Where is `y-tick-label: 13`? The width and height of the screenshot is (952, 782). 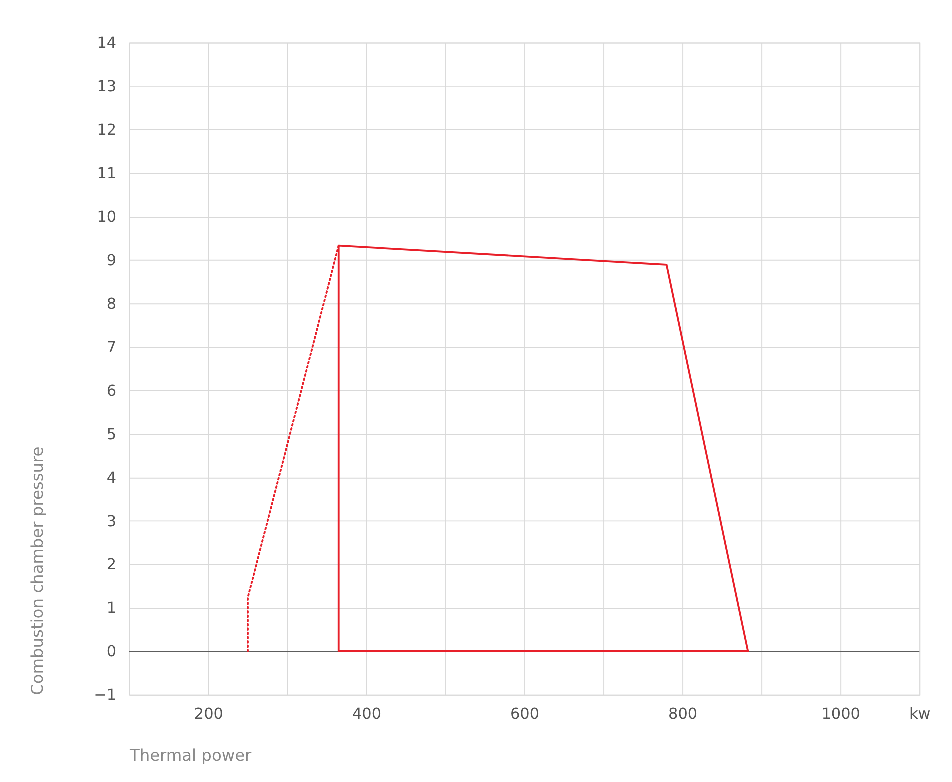 y-tick-label: 13 is located at coordinates (107, 87).